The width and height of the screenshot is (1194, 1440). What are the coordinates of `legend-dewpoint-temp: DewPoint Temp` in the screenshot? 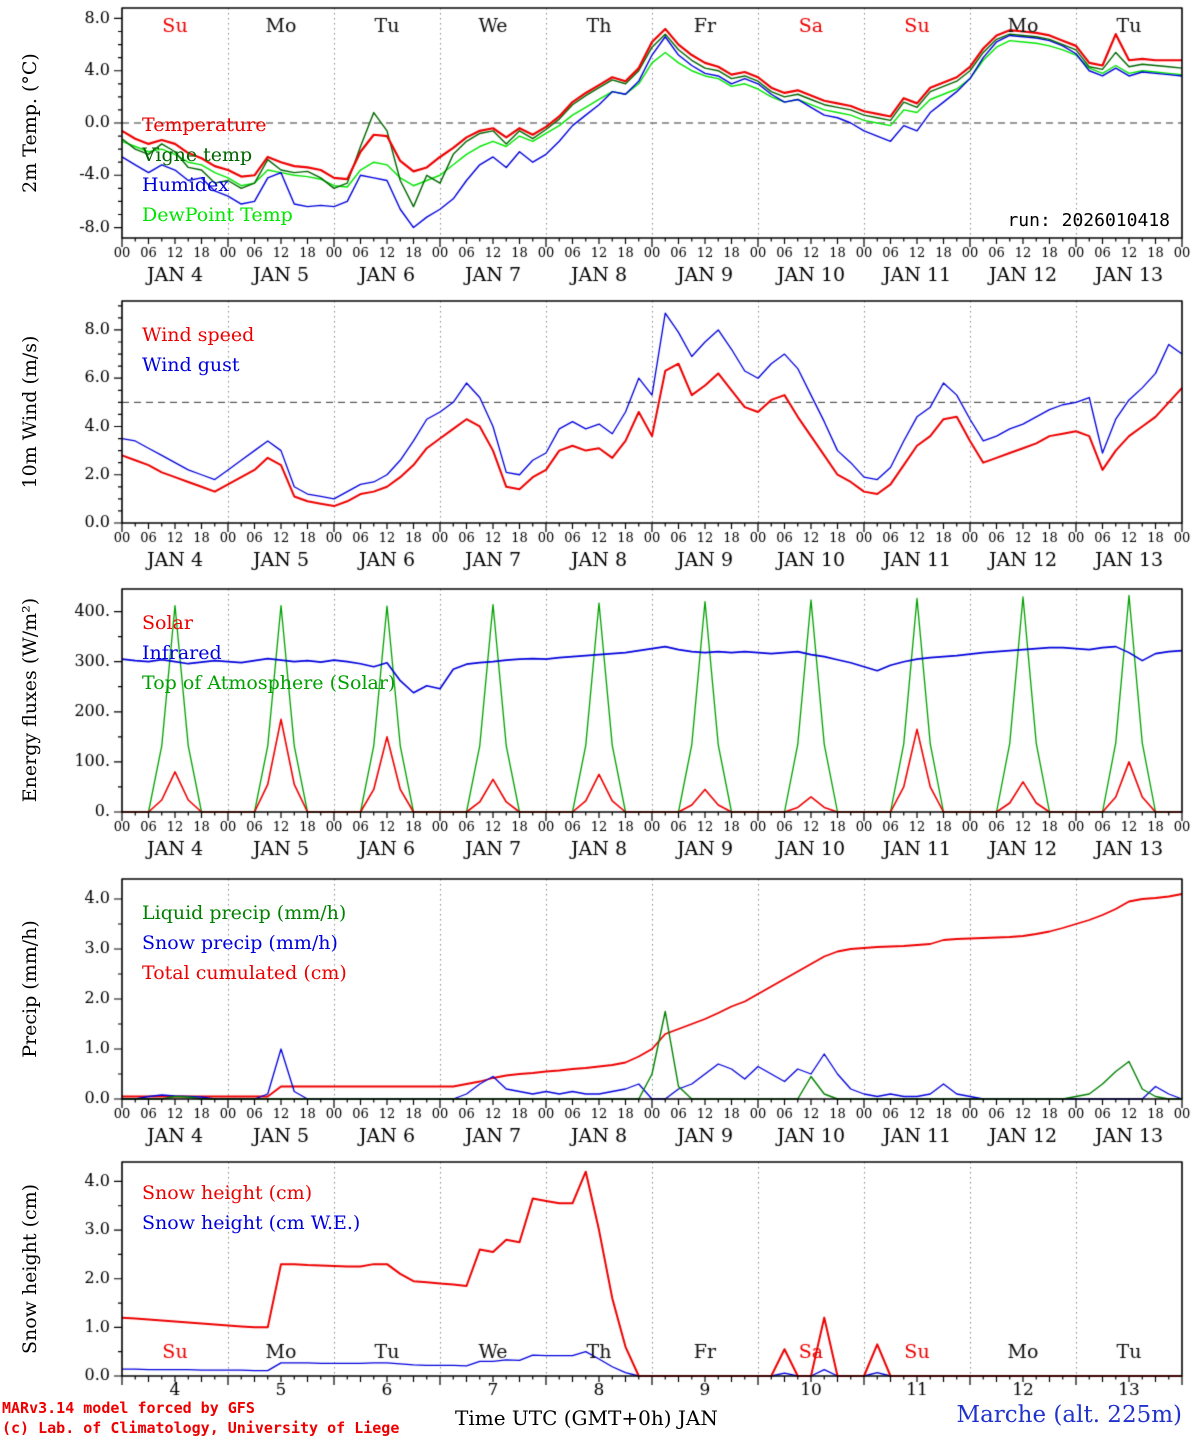 It's located at (217, 215).